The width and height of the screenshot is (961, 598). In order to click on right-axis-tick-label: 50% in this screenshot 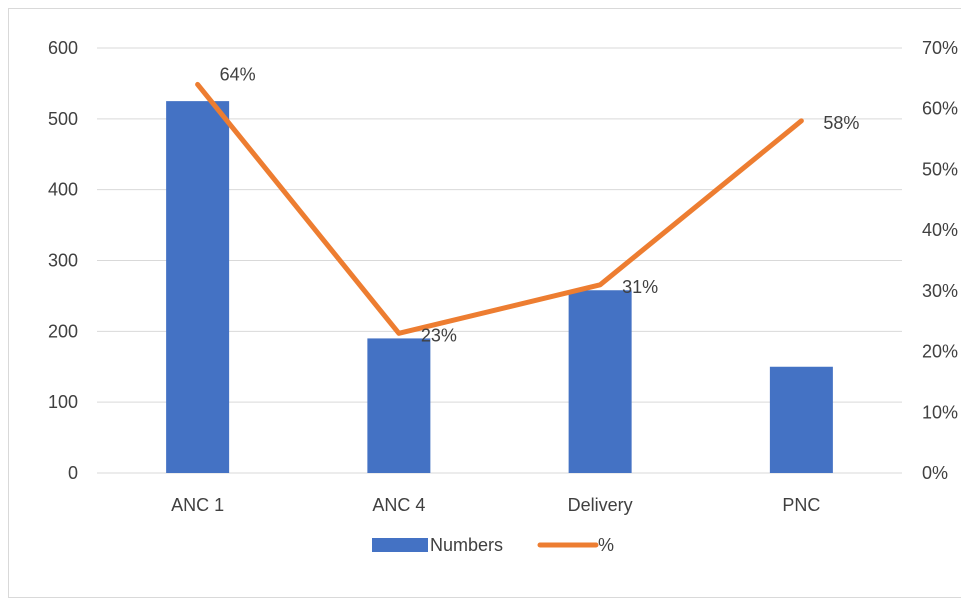, I will do `click(940, 169)`.